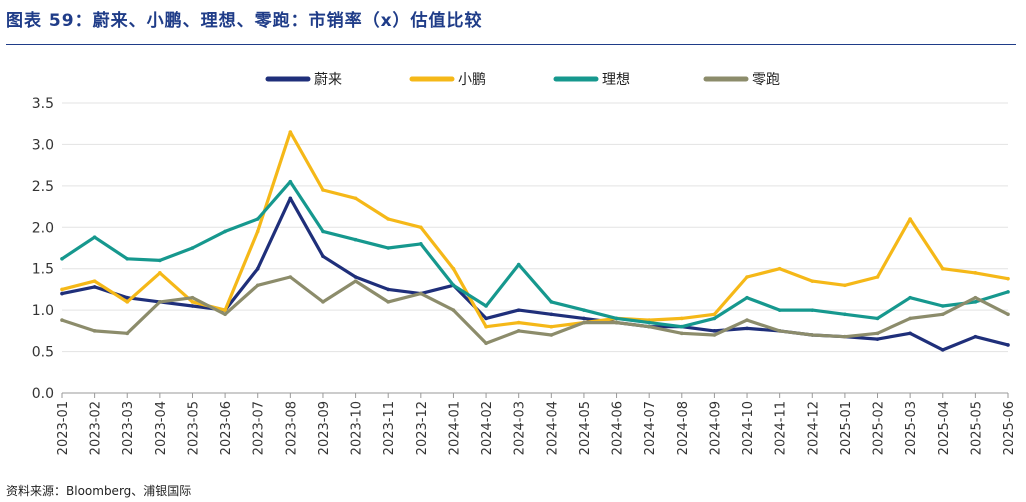 This screenshot has height=502, width=1026. I want to click on x-tick-label: 2024-01, so click(454, 428).